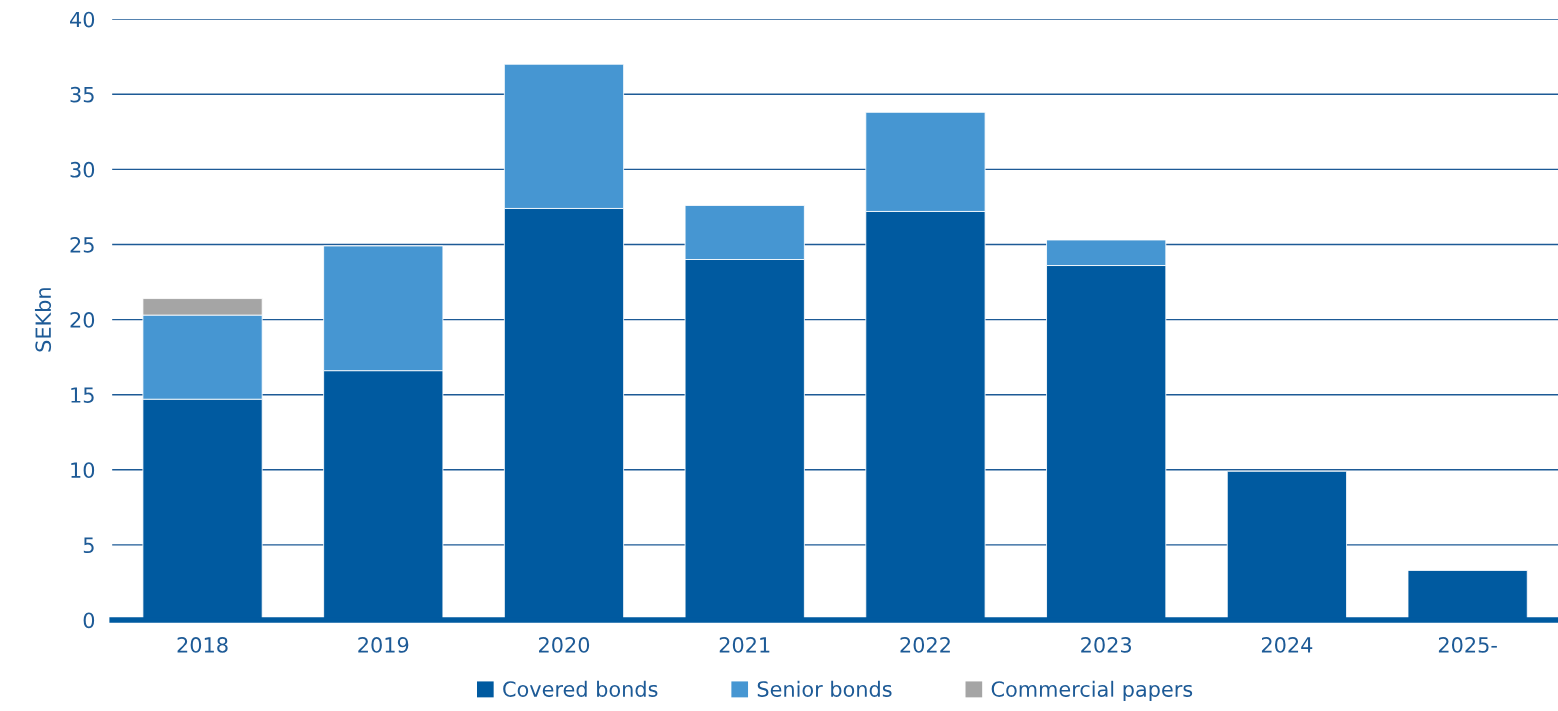 The width and height of the screenshot is (1558, 711). I want to click on x-tick-label: 2020, so click(564, 645).